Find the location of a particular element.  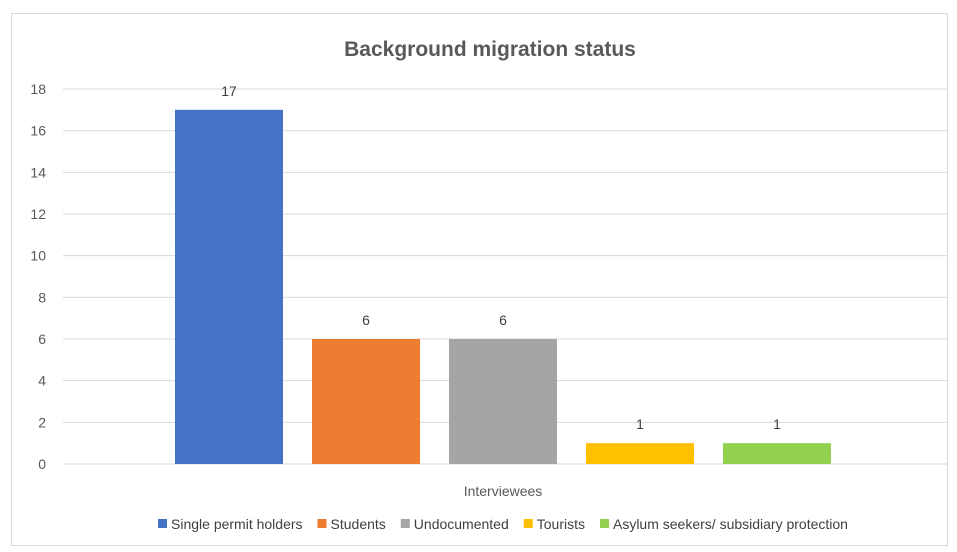

y-axis-ticks: 0 2 4 6 8 10 12 14 16 18 is located at coordinates (38, 276).